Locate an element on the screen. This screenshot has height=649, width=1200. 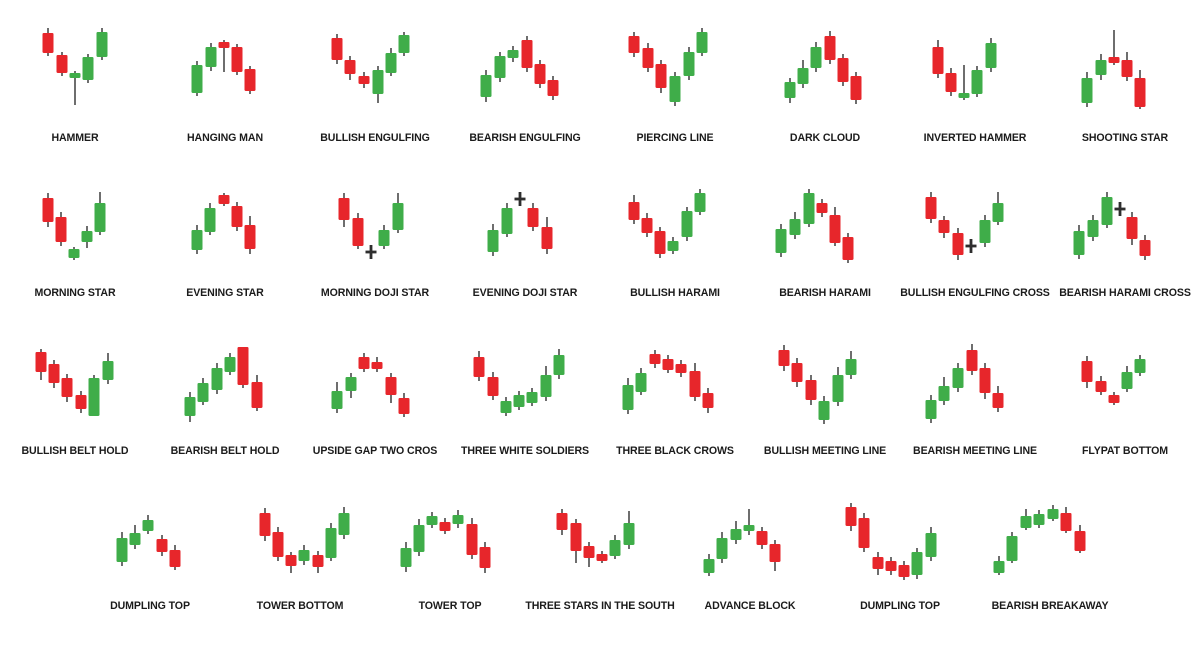
pattern-label: MORNING DOJI STAR is located at coordinates (375, 293).